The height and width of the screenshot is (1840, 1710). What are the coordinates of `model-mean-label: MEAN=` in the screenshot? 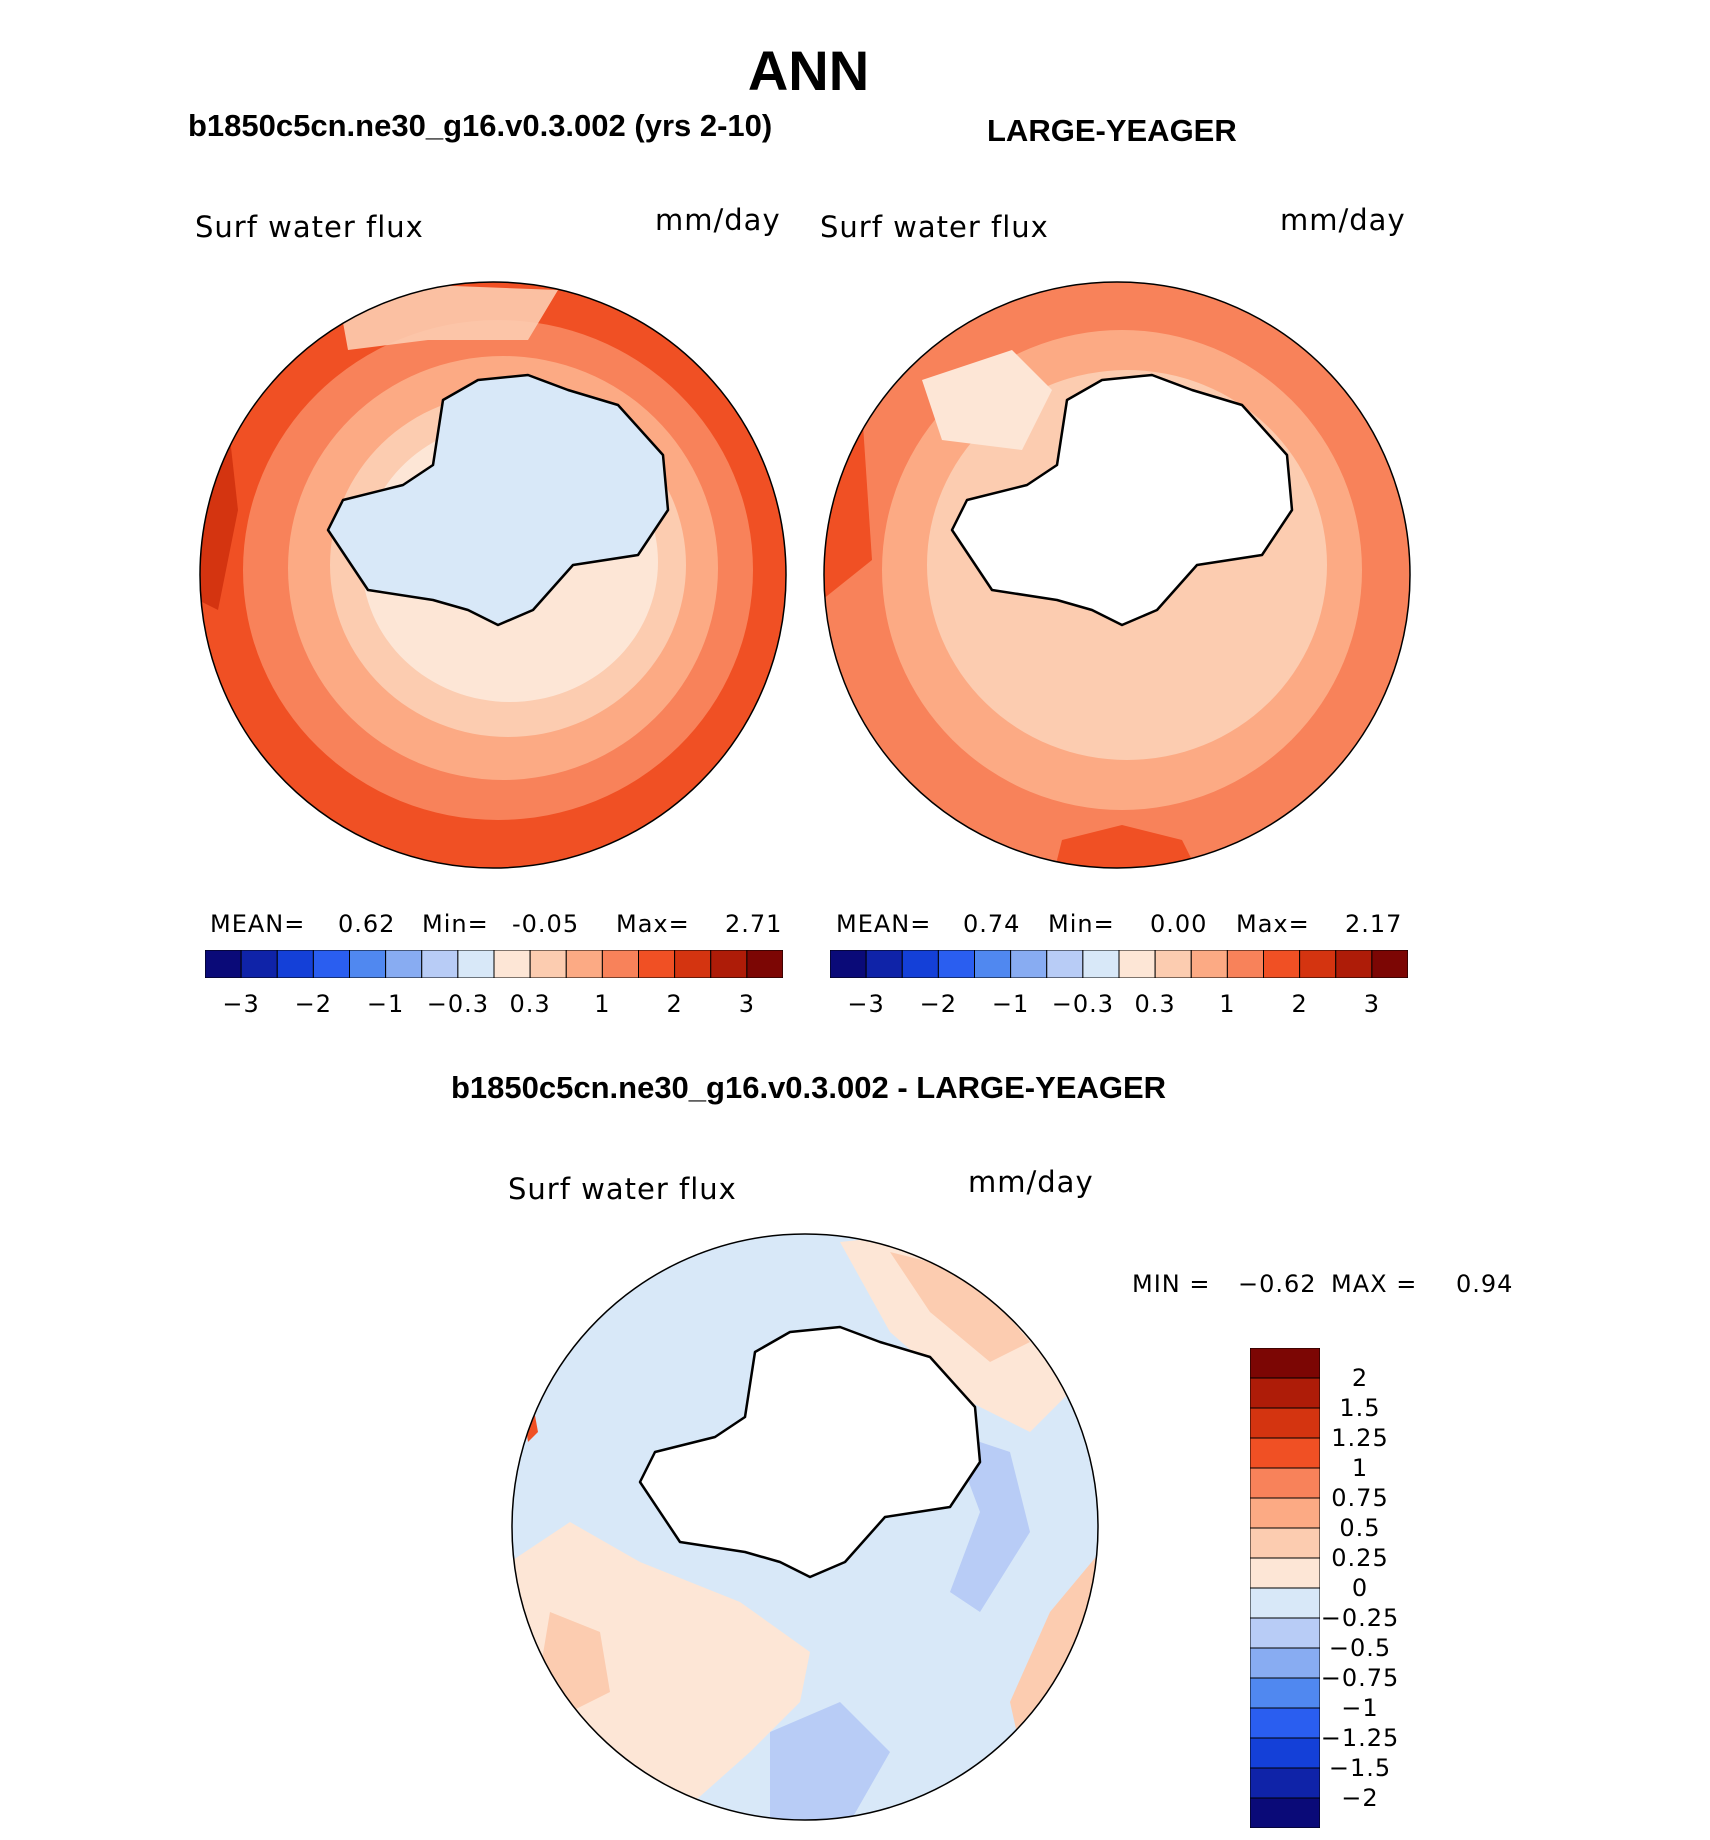 It's located at (258, 924).